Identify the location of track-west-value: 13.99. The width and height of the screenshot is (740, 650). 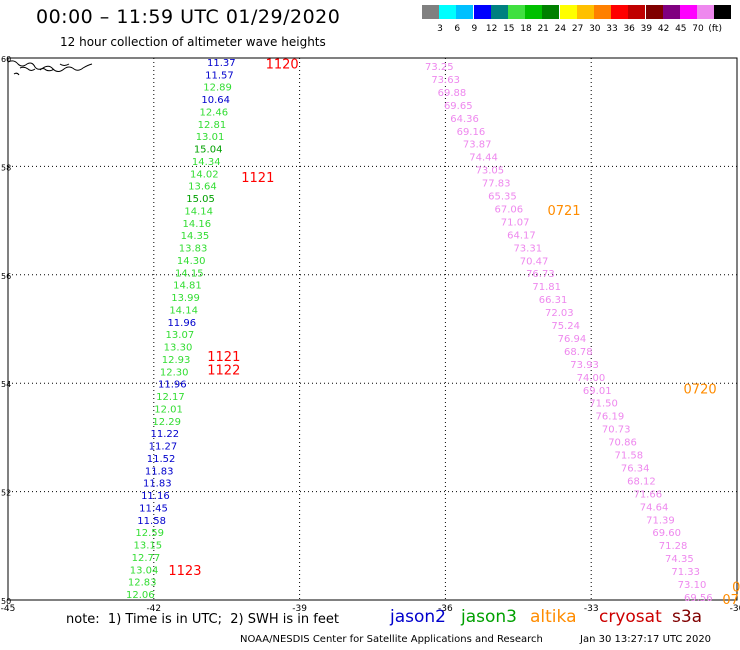
(185, 298).